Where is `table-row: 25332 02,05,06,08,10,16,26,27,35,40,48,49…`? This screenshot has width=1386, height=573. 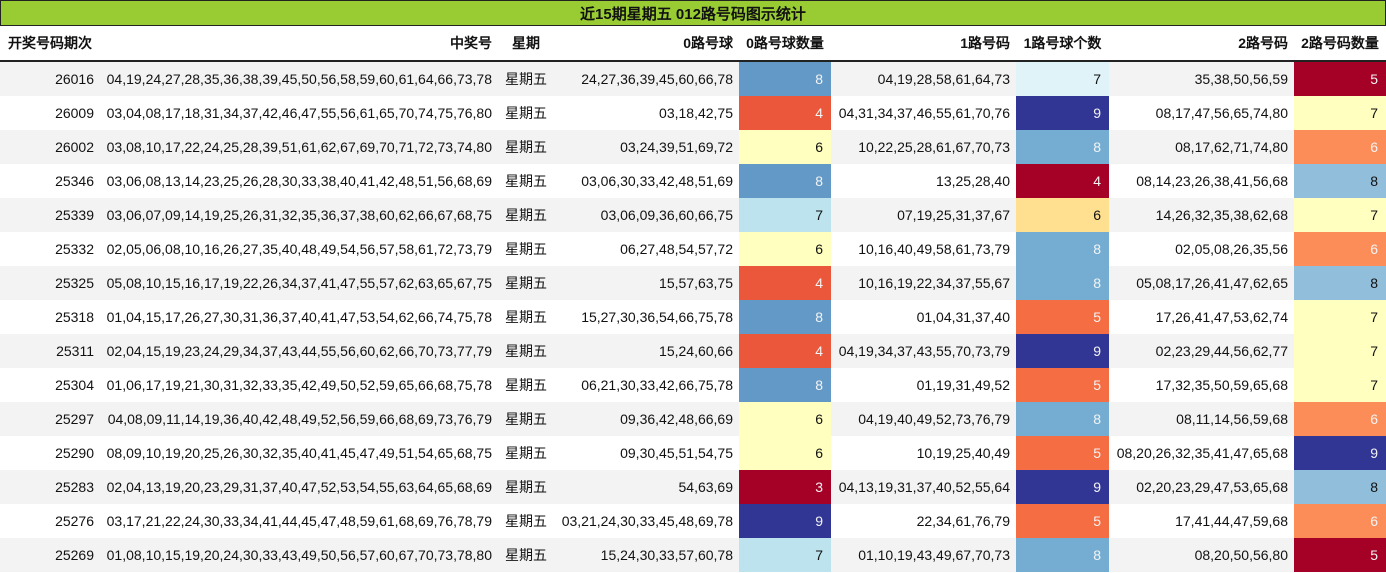
table-row: 25332 02,05,06,08,10,16,26,27,35,40,48,49… is located at coordinates (693, 249).